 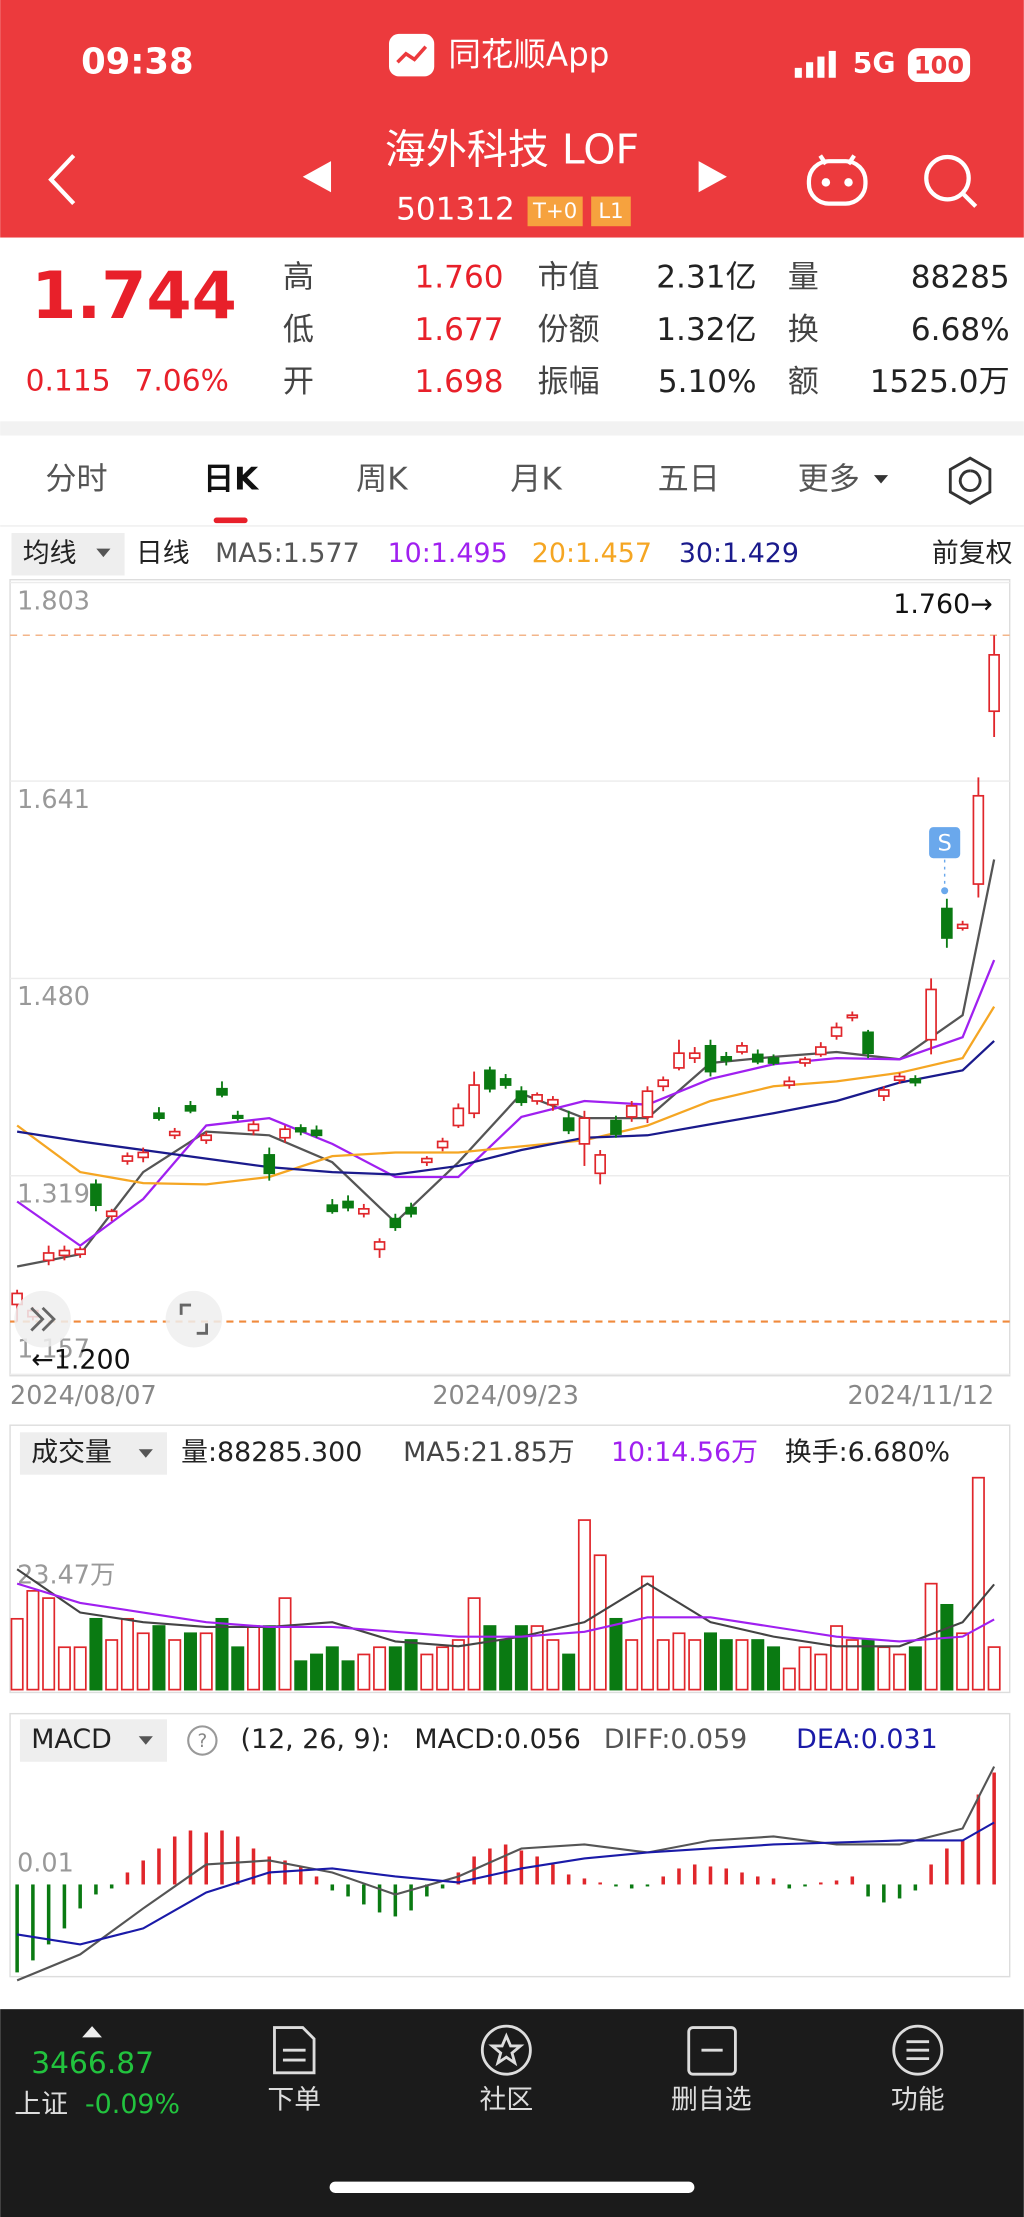 I want to click on next-button, so click(x=712, y=177).